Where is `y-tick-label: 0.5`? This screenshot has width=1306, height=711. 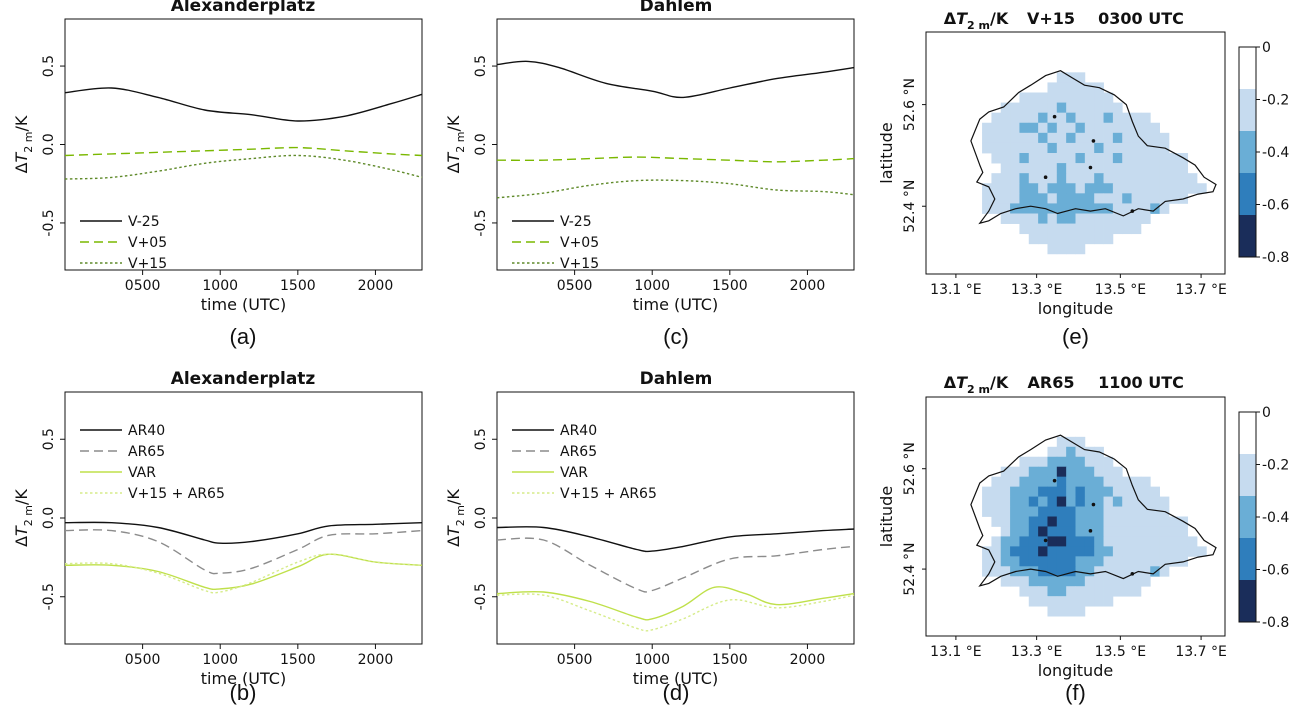 y-tick-label: 0.5 is located at coordinates (481, 66).